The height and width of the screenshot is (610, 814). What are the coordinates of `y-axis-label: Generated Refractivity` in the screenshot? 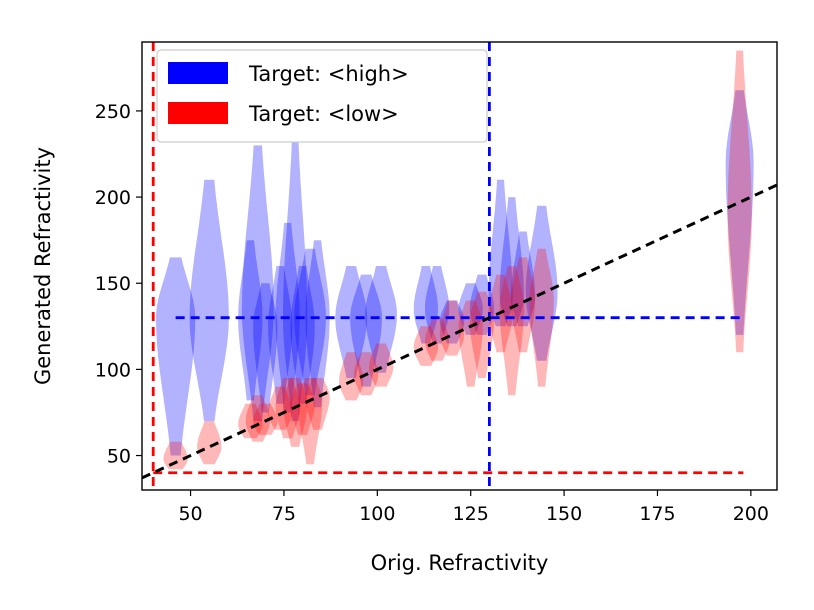 It's located at (43, 266).